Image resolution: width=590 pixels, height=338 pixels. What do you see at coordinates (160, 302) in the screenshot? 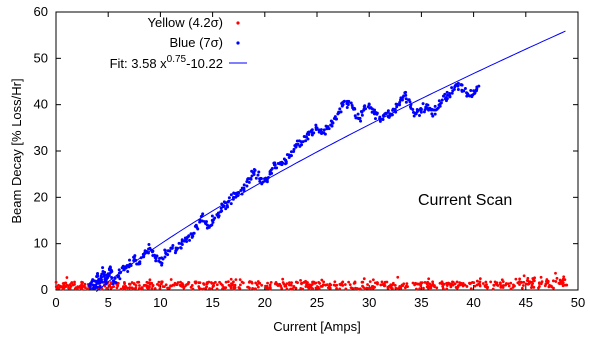
I see `x-tick-label: 10` at bounding box center [160, 302].